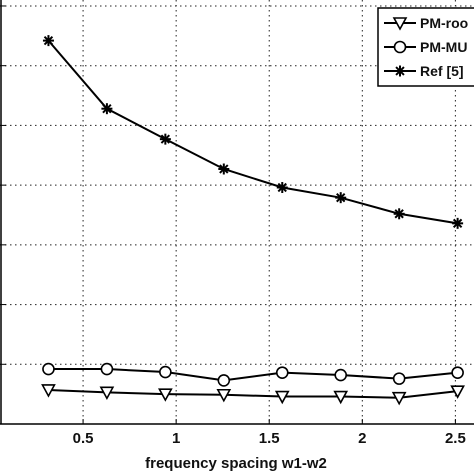  I want to click on x-tick-label: 1.5, so click(269, 438).